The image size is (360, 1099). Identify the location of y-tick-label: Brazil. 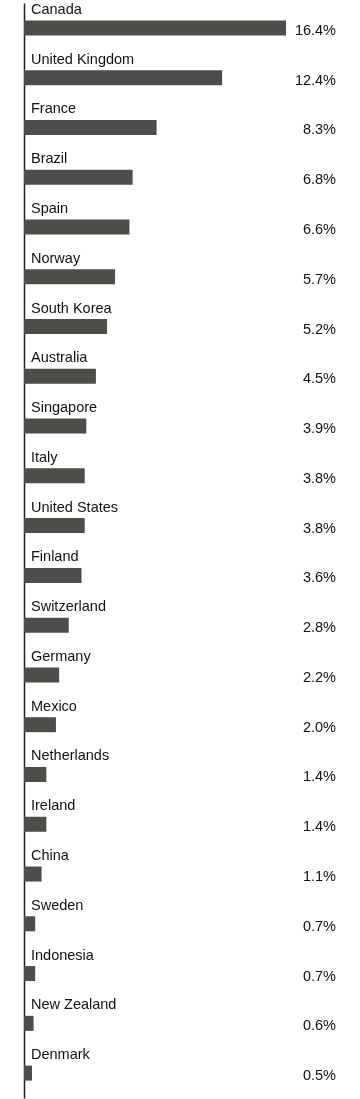
(49, 158).